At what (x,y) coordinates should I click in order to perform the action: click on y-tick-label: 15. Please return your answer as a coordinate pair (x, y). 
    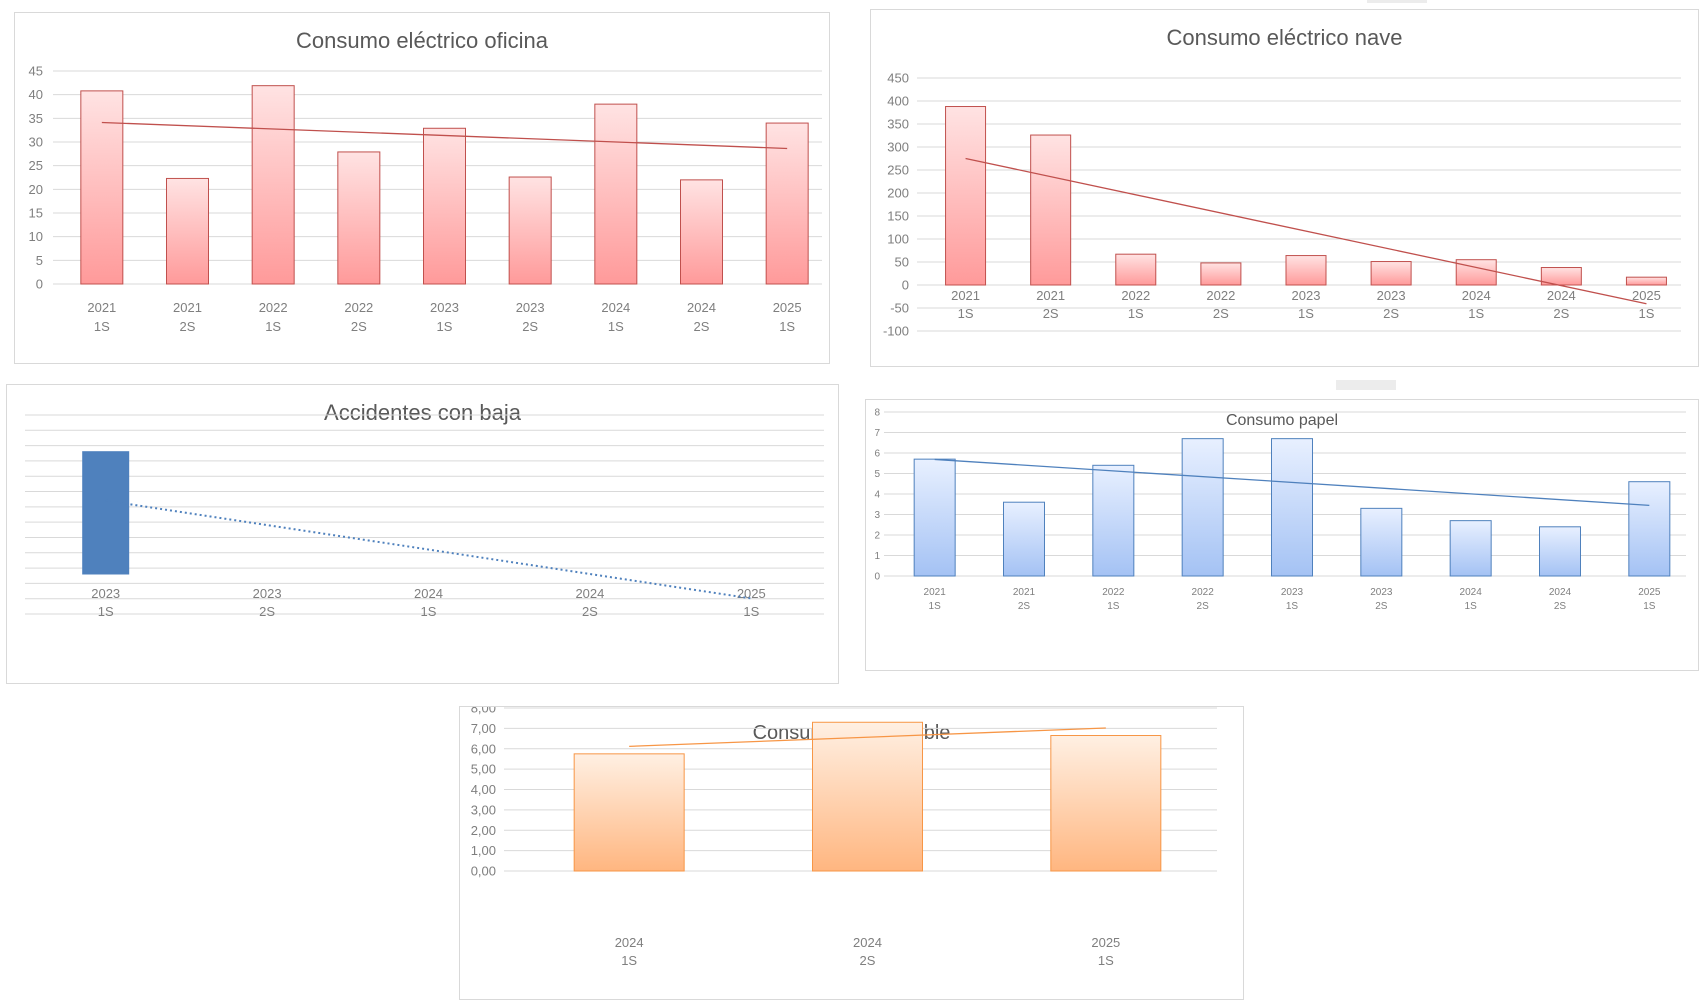
    Looking at the image, I should click on (36, 213).